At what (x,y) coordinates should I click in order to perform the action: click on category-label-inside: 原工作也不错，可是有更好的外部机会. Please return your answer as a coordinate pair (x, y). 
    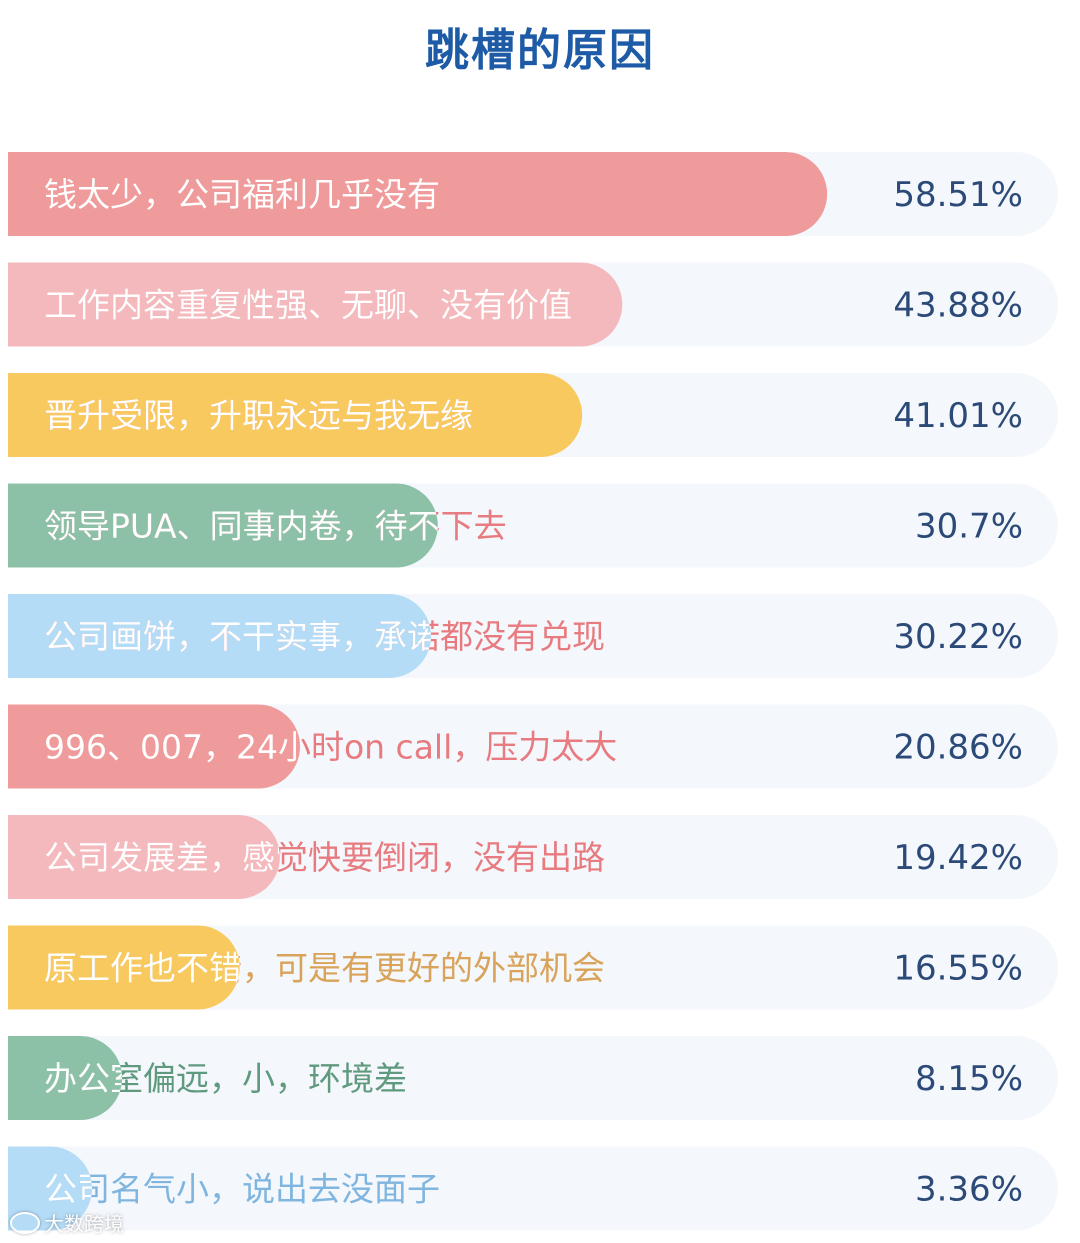
    Looking at the image, I should click on (324, 968).